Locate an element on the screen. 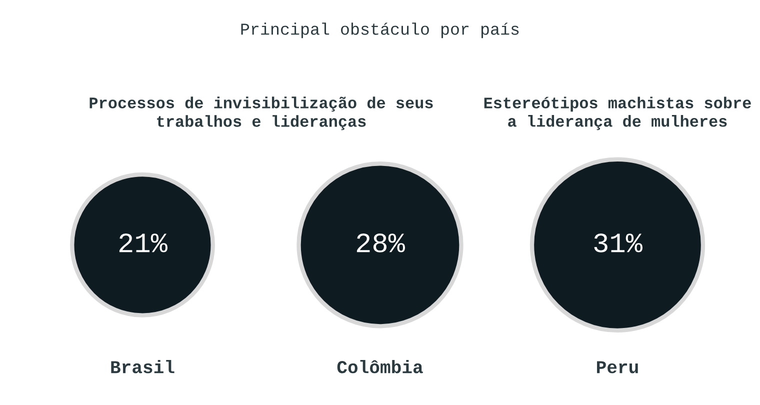 The height and width of the screenshot is (405, 760). data-label: 21% is located at coordinates (143, 243).